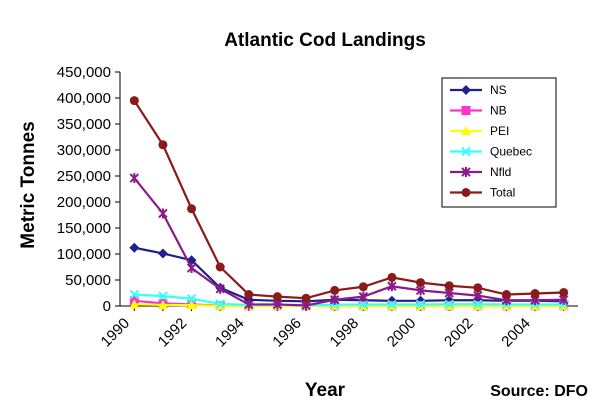 This screenshot has height=407, width=592. I want to click on legend-marker-quebec, so click(466, 151).